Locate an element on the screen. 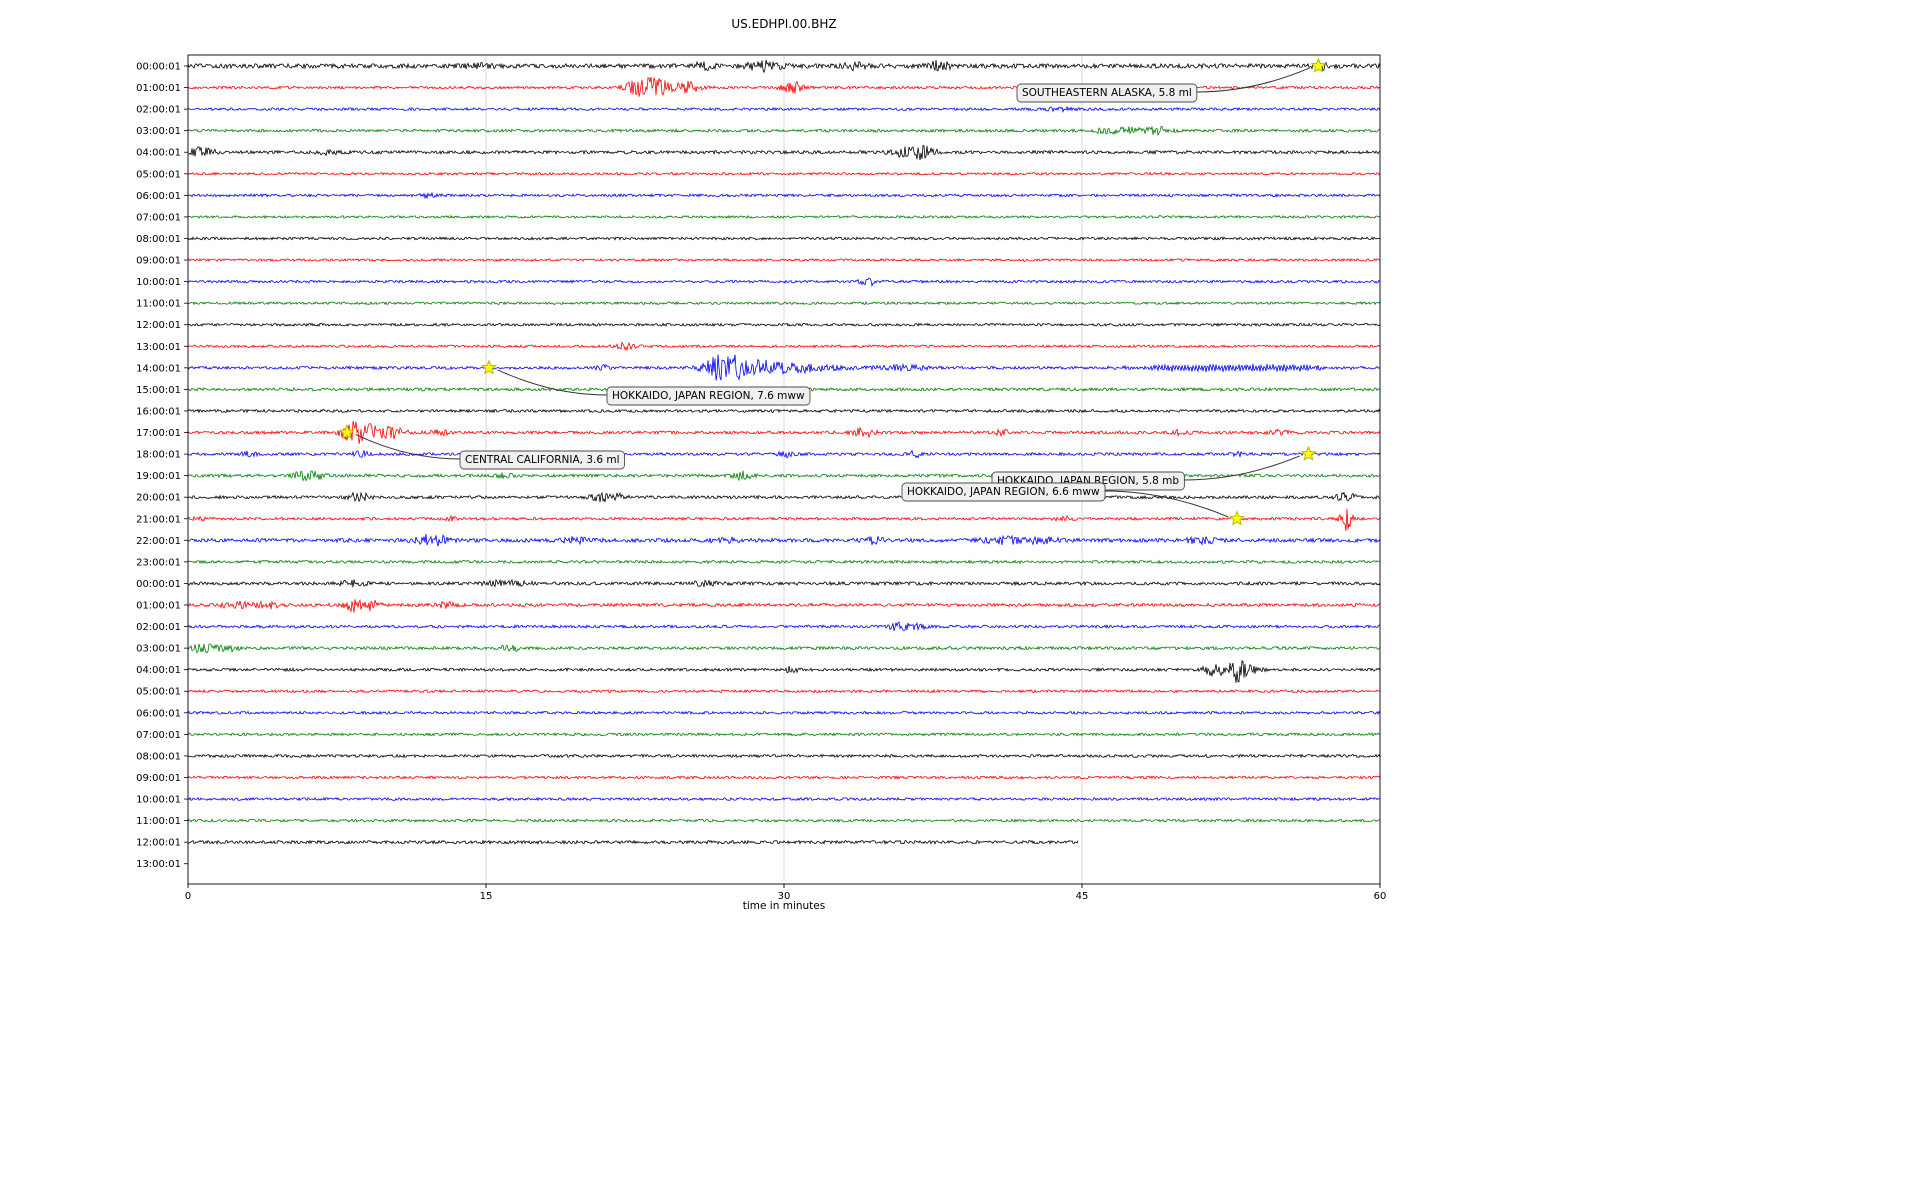 This screenshot has height=1200, width=1920. row-label: 19:00:01 is located at coordinates (158, 476).